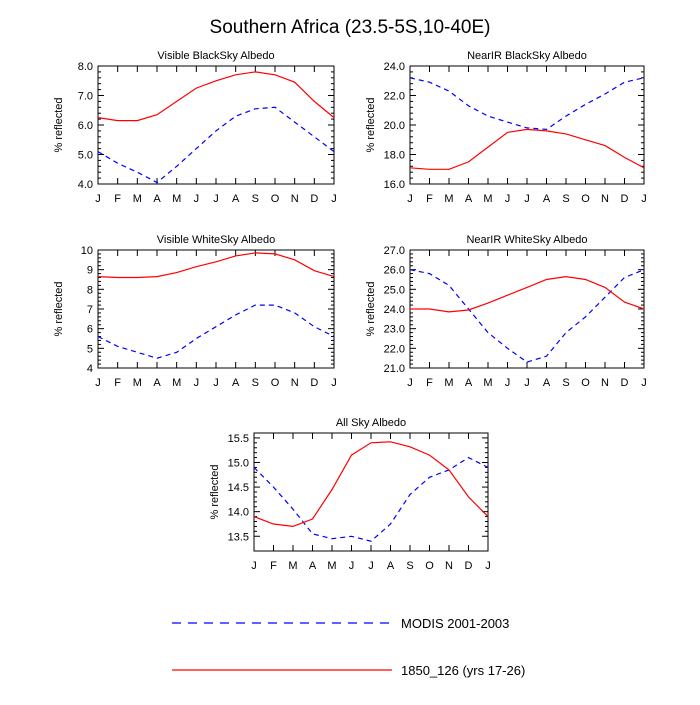 This screenshot has height=705, width=700. Describe the element at coordinates (85, 97) in the screenshot. I see `y-tick-label: 7.0` at that location.